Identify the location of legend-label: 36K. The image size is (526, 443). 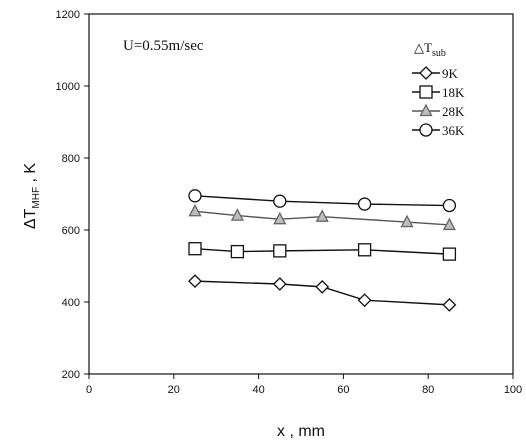
(453, 130).